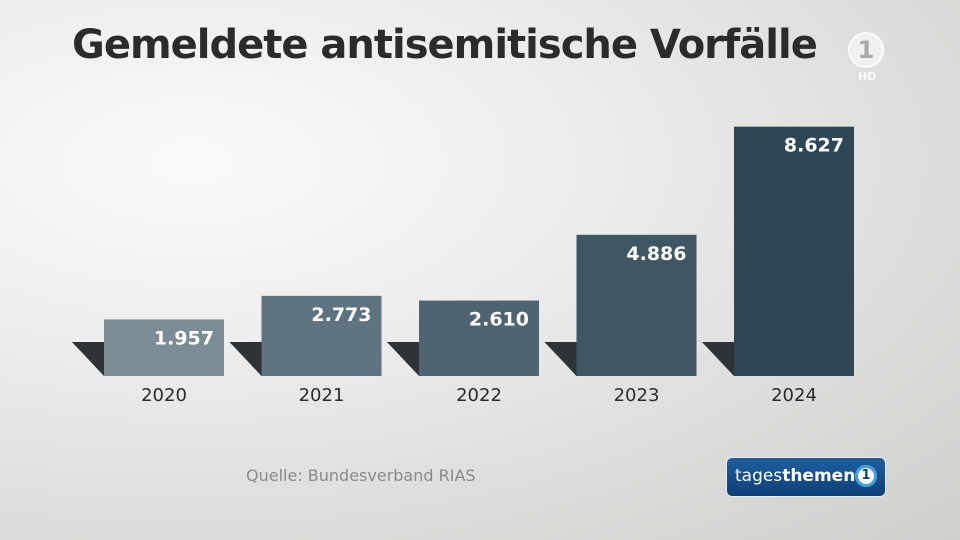  I want to click on bar-value-label: 4.886, so click(656, 254).